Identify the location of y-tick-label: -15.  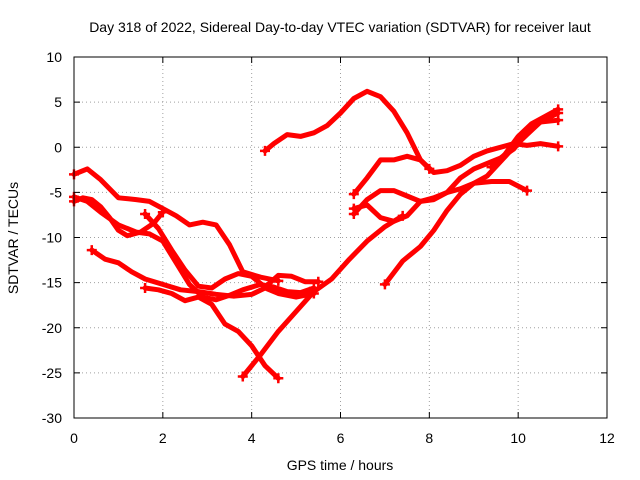
(52, 283).